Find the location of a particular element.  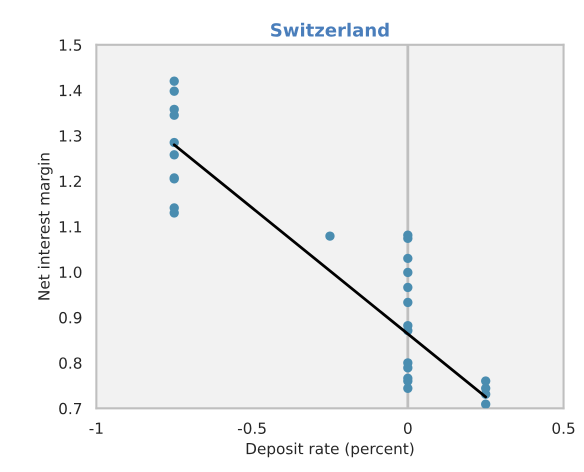

y-tick-label: 1.3 is located at coordinates (71, 136).